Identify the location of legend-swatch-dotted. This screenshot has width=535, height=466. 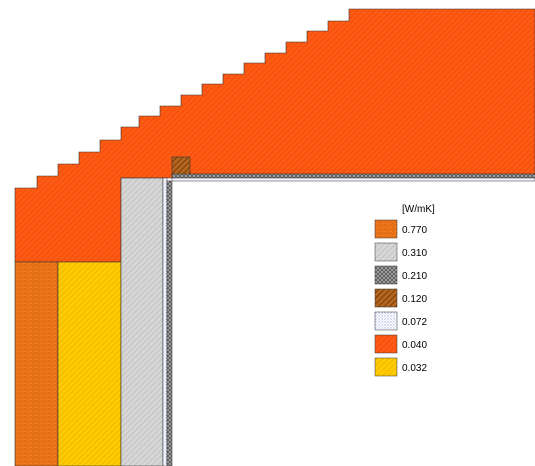
(386, 321).